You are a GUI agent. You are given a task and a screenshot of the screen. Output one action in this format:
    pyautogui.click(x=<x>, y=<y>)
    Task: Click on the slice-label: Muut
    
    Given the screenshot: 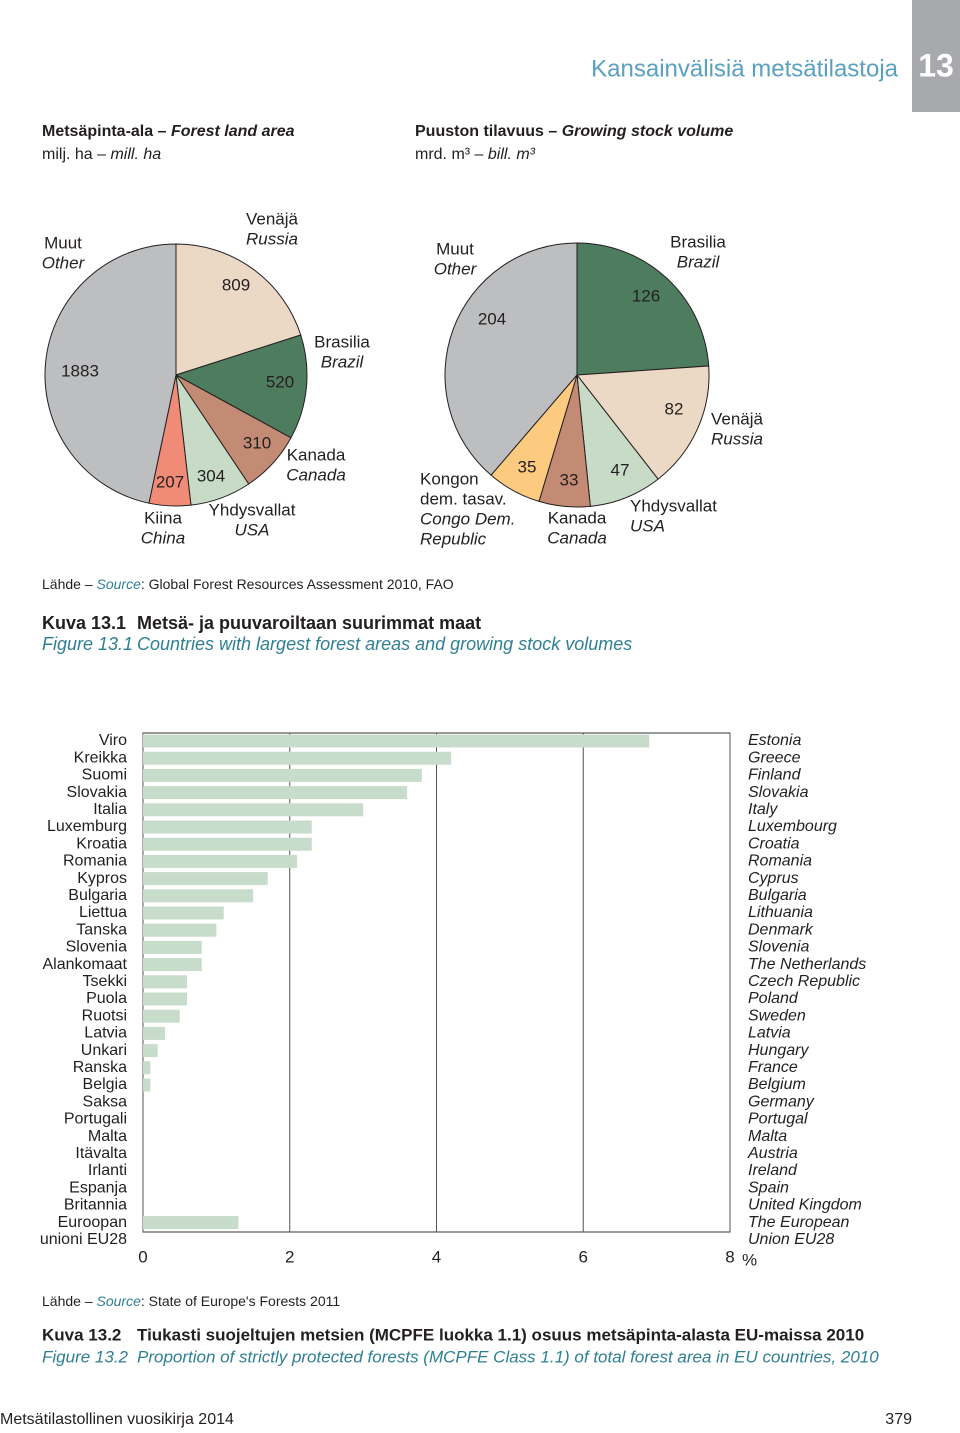 What is the action you would take?
    pyautogui.click(x=63, y=242)
    